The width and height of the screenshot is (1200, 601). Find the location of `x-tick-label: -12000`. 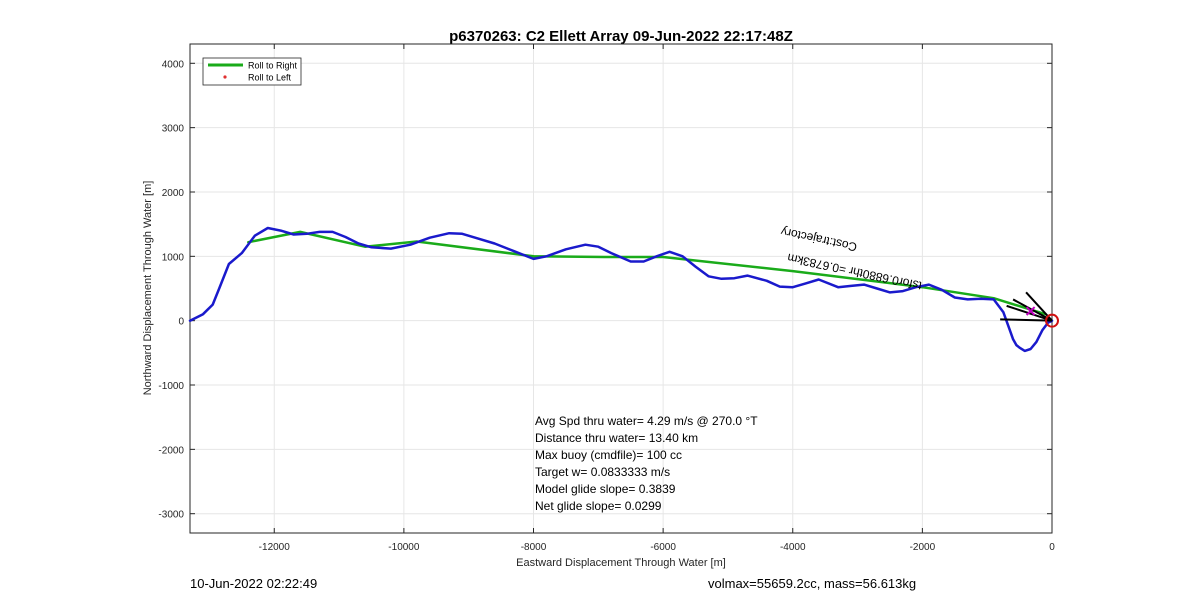

x-tick-label: -12000 is located at coordinates (275, 547).